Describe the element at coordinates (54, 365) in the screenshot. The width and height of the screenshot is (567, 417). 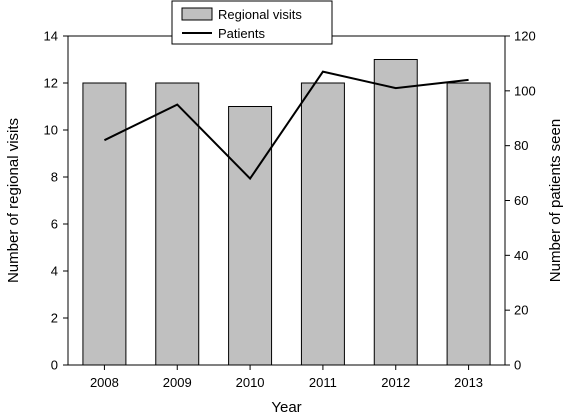
I see `left-tick-label: 0` at that location.